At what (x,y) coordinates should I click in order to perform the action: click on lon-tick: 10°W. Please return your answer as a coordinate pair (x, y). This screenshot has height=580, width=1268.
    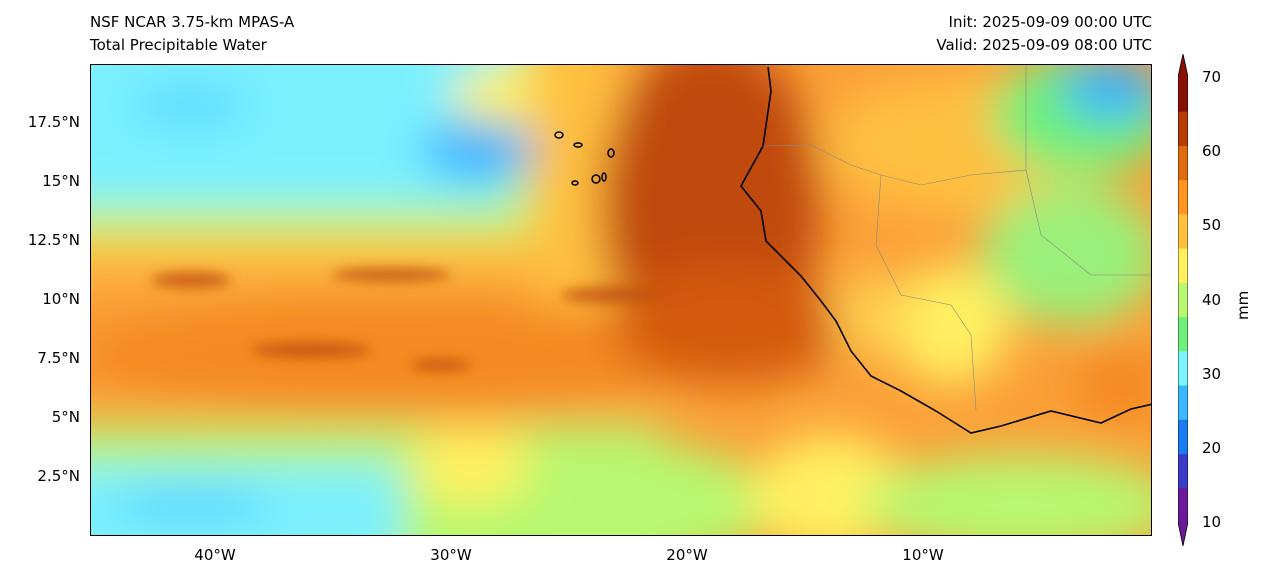
    Looking at the image, I should click on (923, 555).